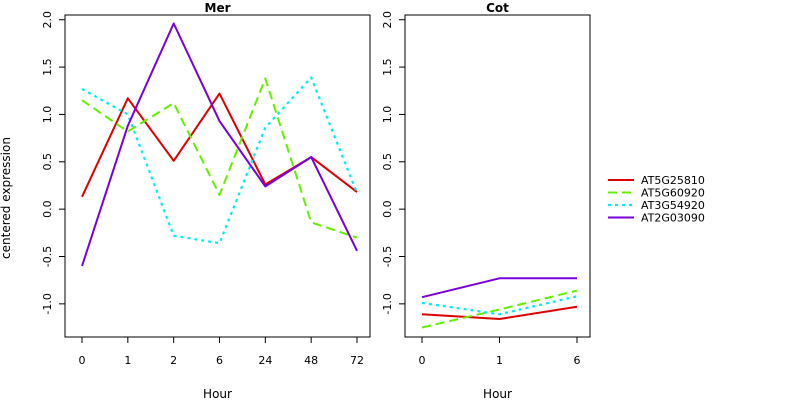  I want to click on x-tick-label: 72, so click(357, 360).